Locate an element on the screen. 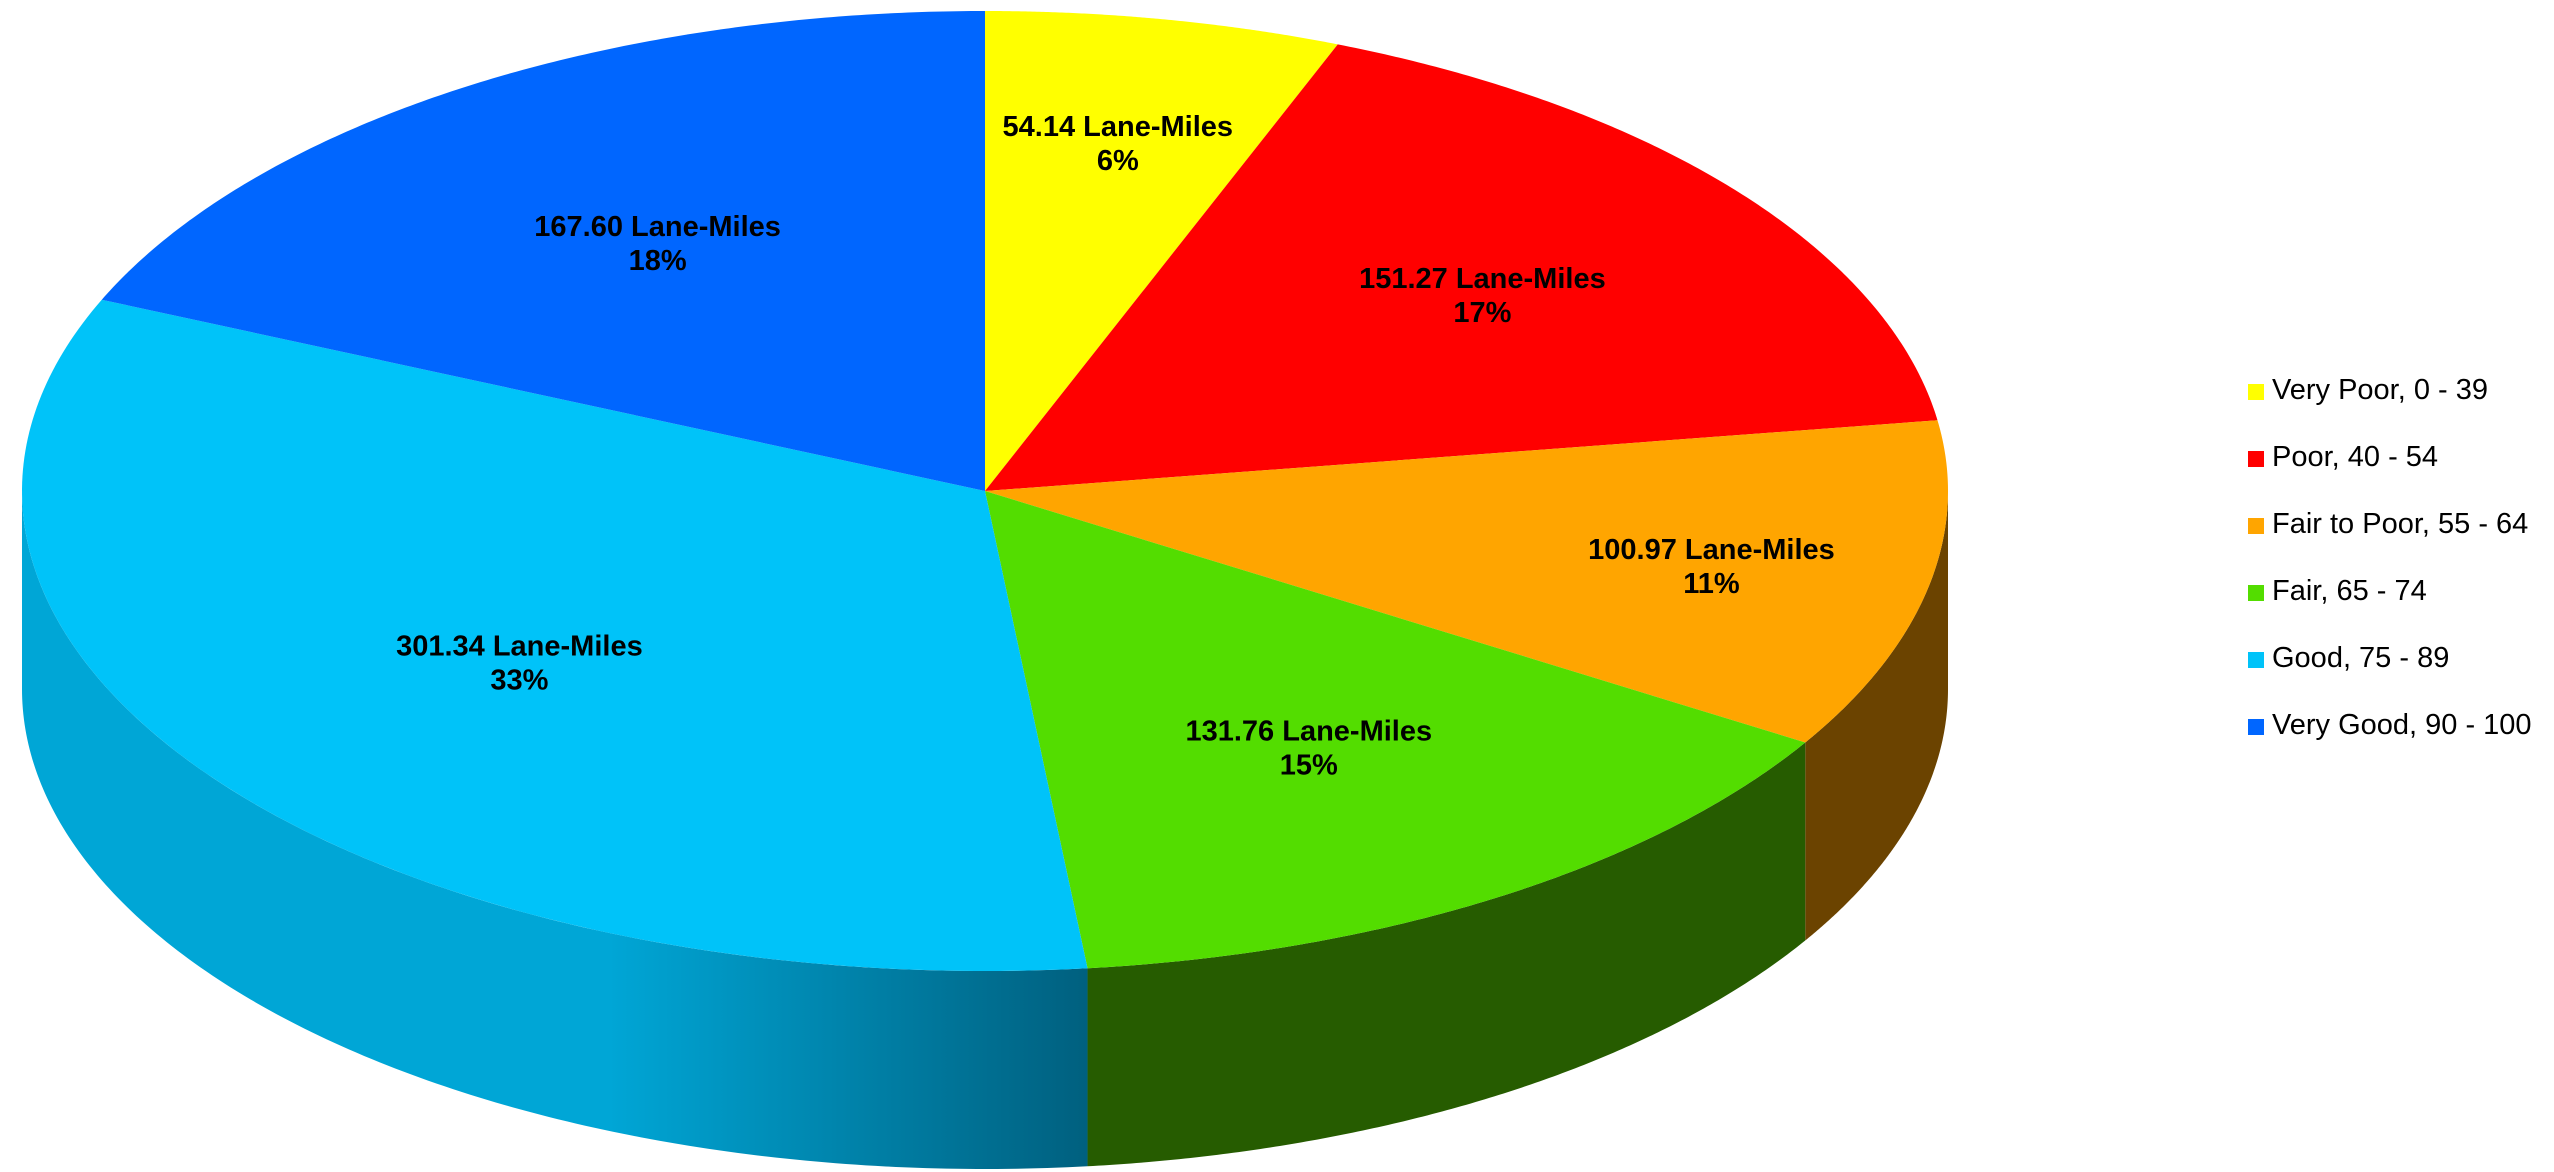 The height and width of the screenshot is (1172, 2554). slice-value-label-fair-to-poor: 100.97 Lane-Miles is located at coordinates (1711, 550).